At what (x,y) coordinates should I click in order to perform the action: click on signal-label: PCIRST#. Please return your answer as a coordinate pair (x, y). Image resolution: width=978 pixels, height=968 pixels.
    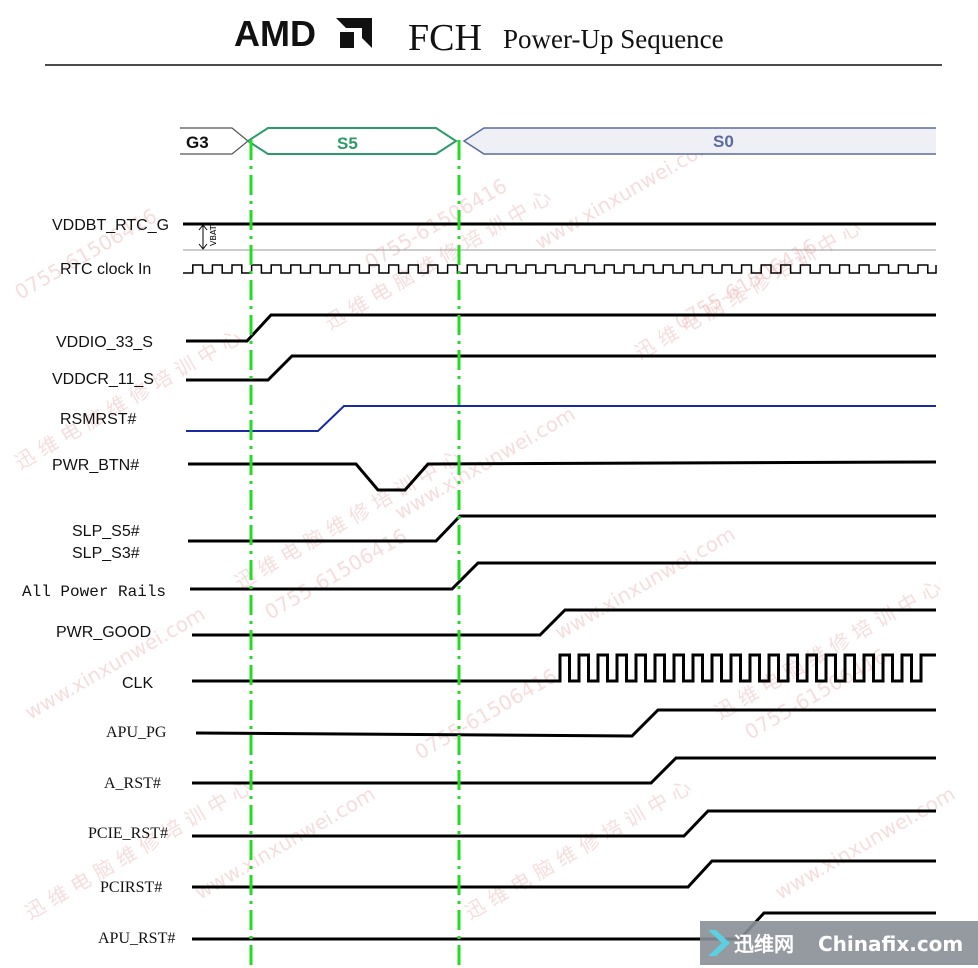
    Looking at the image, I should click on (131, 887).